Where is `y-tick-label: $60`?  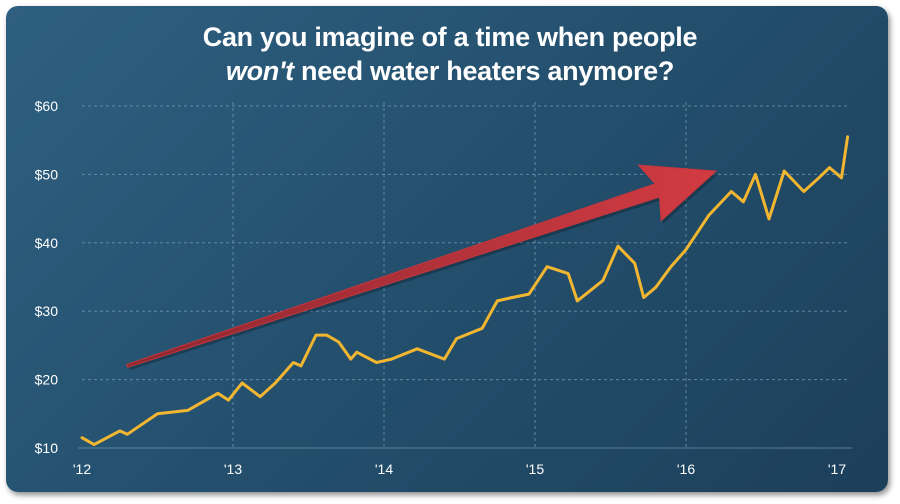 y-tick-label: $60 is located at coordinates (47, 106).